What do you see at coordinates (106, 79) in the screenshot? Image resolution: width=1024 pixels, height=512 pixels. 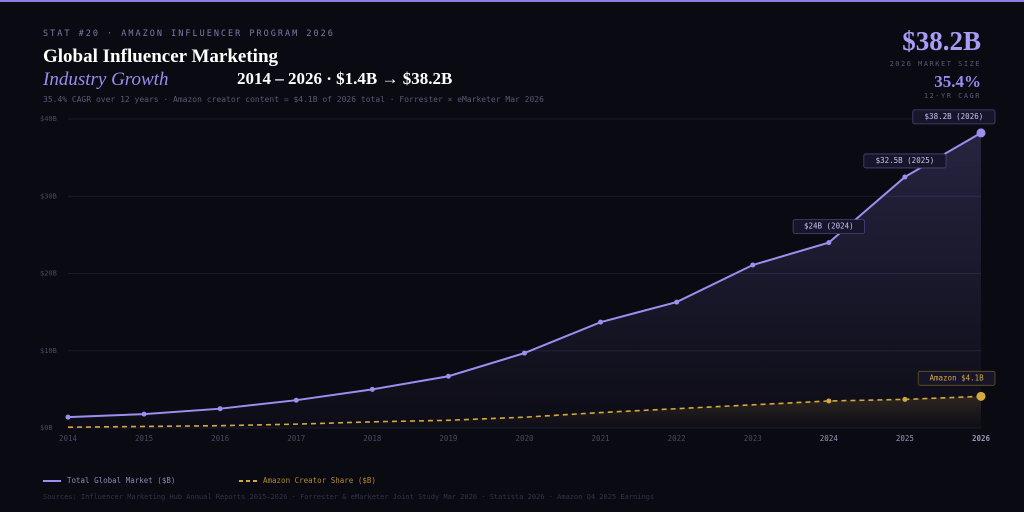 I see `title-accent: Industry Growth` at bounding box center [106, 79].